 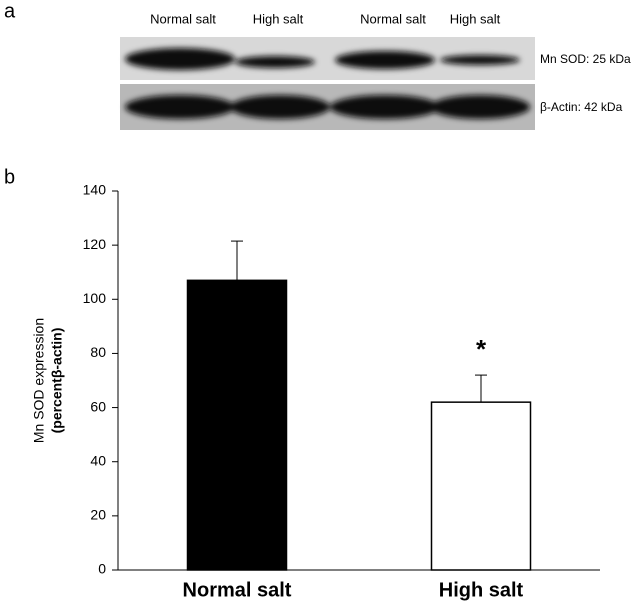 I want to click on panel-label: b, so click(x=9, y=177).